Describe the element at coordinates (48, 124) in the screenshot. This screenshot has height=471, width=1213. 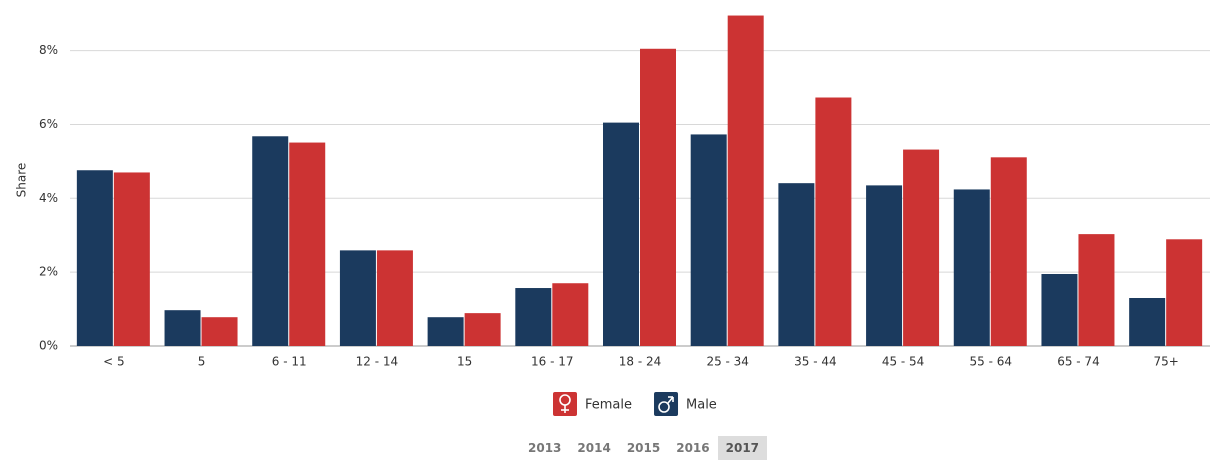
I see `y-tick-label: 6%` at that location.